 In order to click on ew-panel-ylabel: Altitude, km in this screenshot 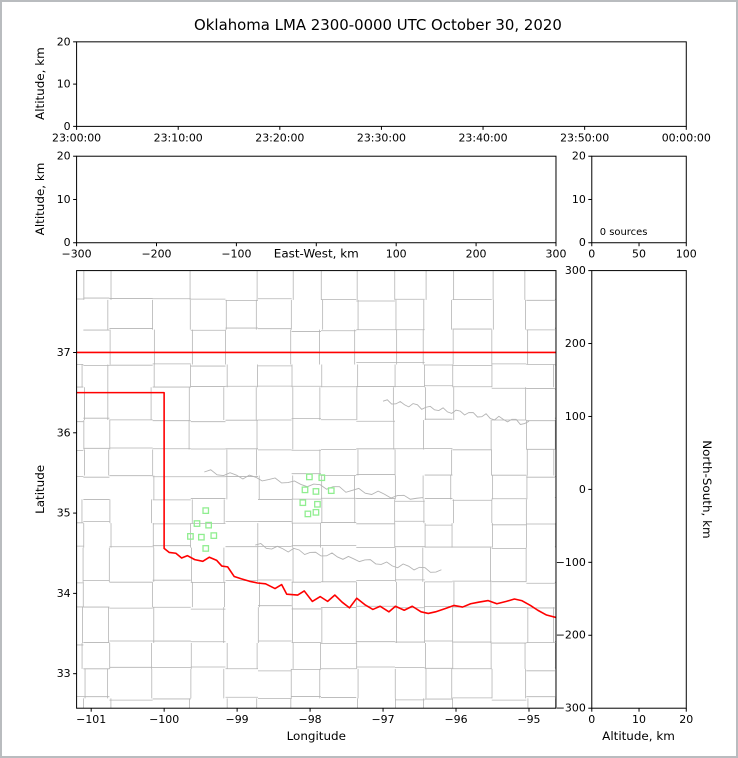, I will do `click(40, 199)`.